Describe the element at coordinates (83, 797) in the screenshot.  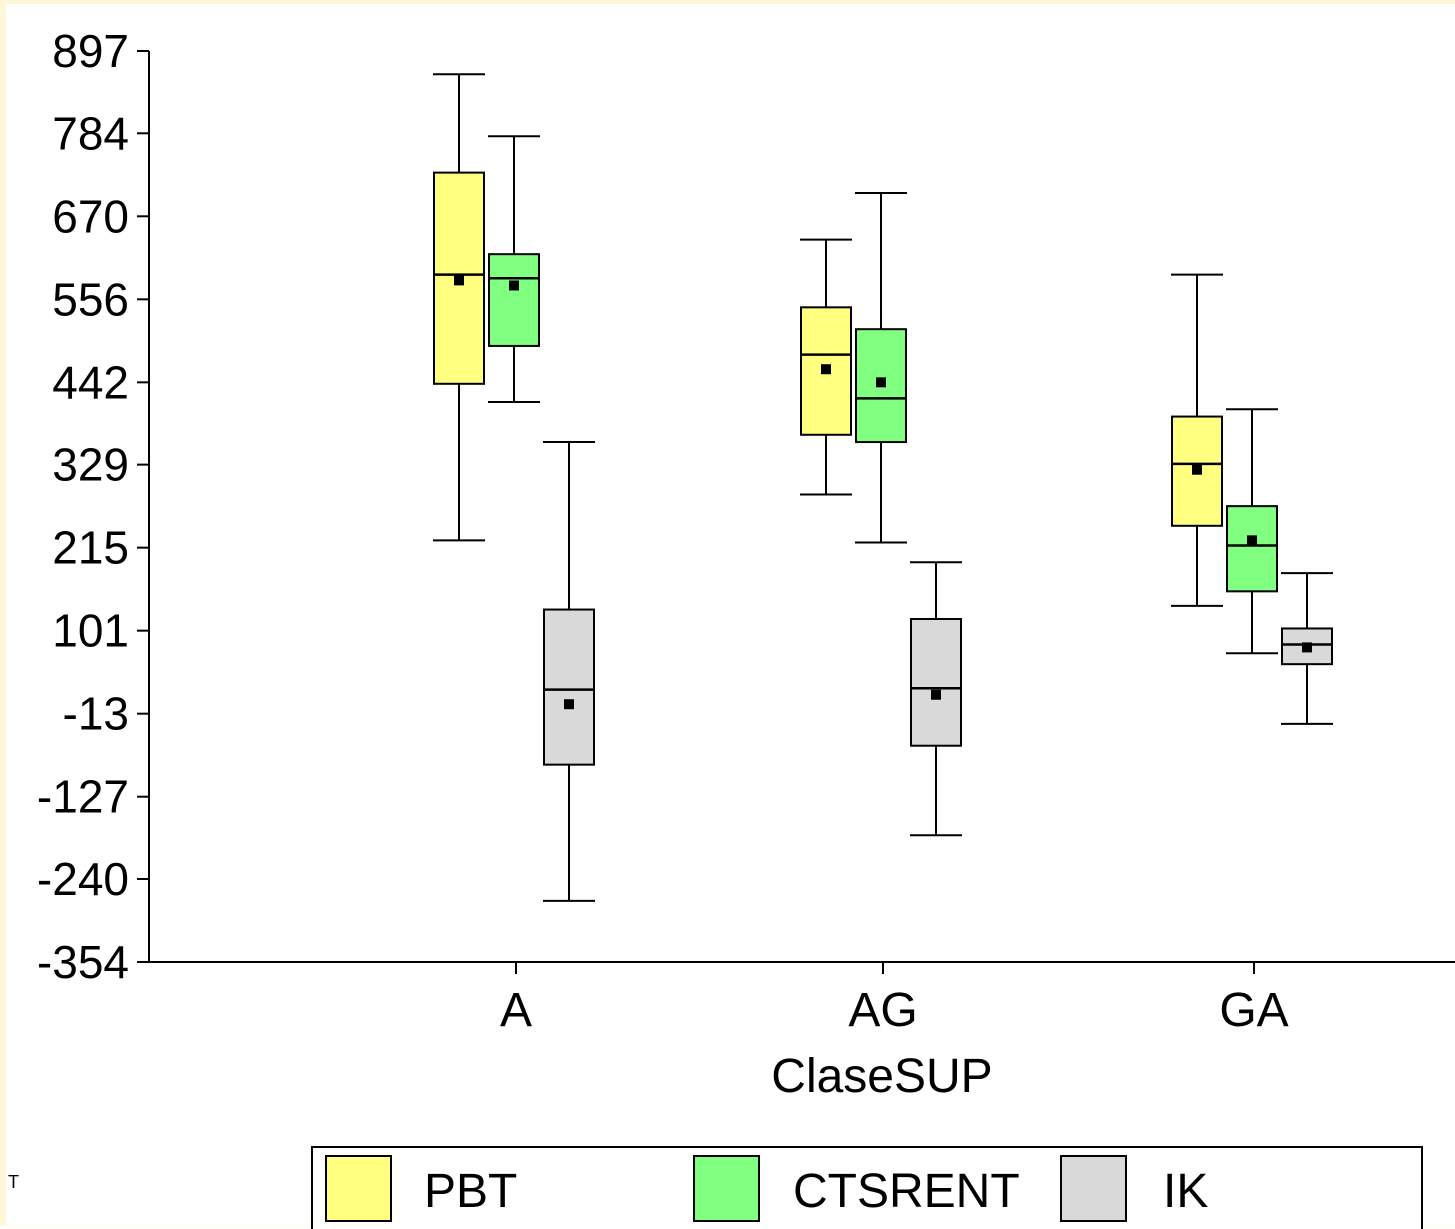
I see `y-tick-label: -127` at that location.